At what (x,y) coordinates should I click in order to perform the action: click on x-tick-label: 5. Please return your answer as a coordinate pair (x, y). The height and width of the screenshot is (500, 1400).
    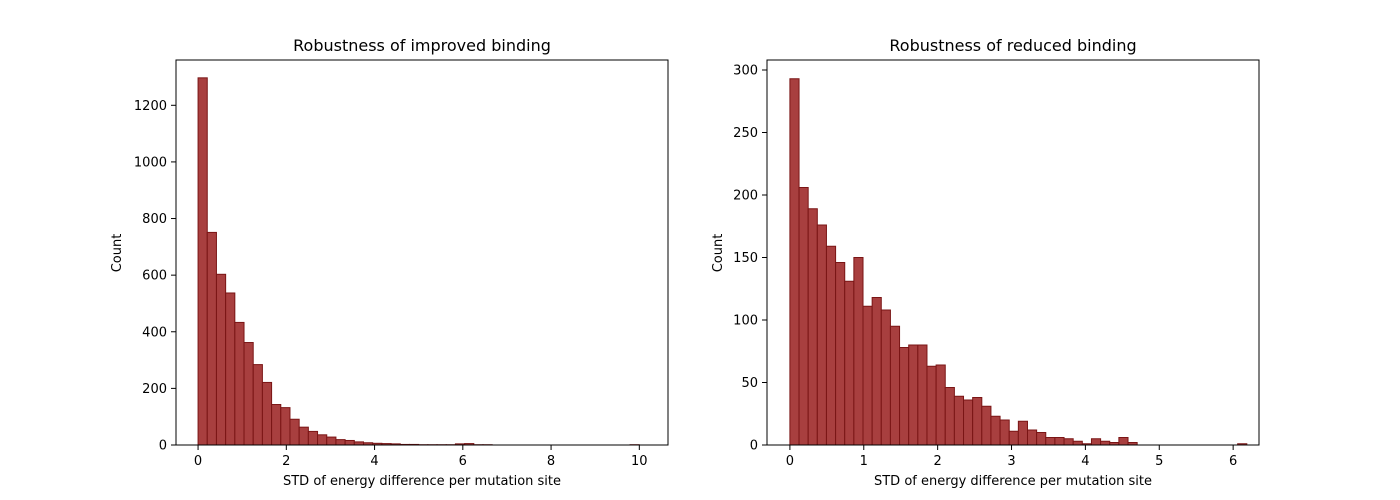
    Looking at the image, I should click on (1159, 461).